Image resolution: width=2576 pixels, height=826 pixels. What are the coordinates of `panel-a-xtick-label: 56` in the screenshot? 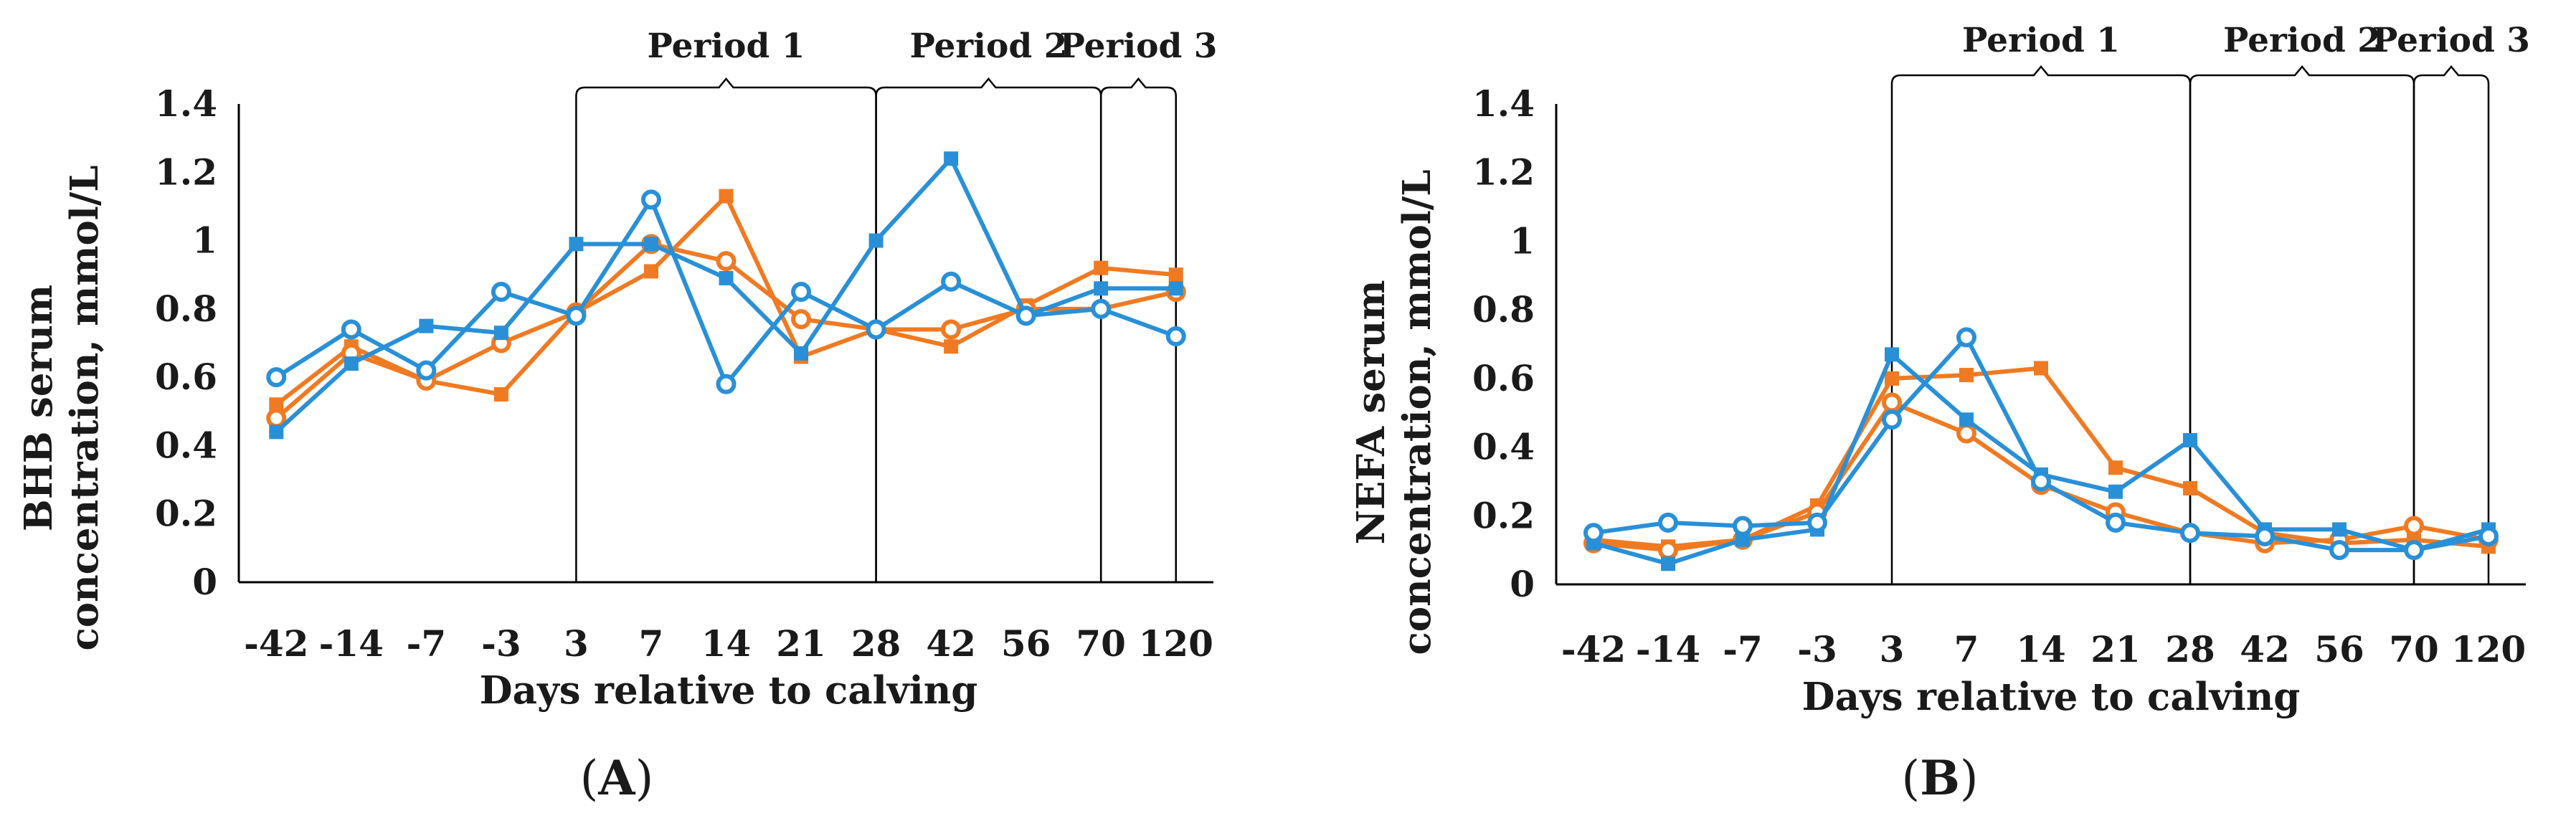 It's located at (1026, 643).